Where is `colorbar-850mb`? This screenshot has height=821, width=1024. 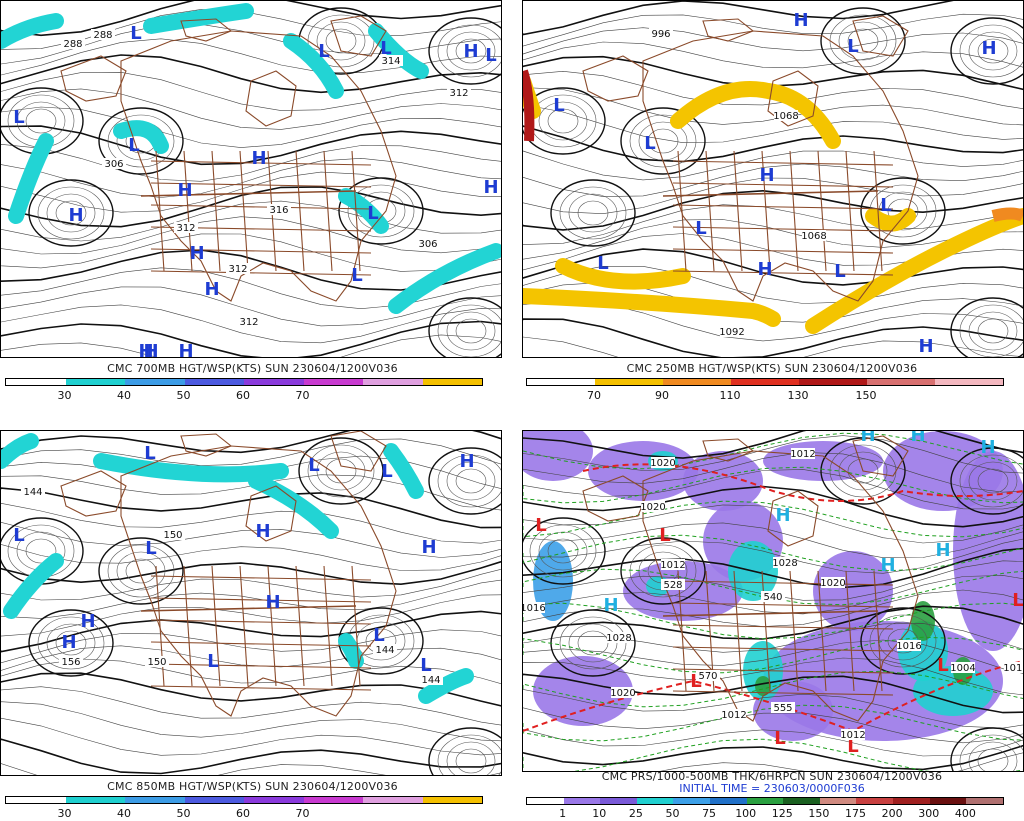
colorbar-850mb is located at coordinates (244, 800).